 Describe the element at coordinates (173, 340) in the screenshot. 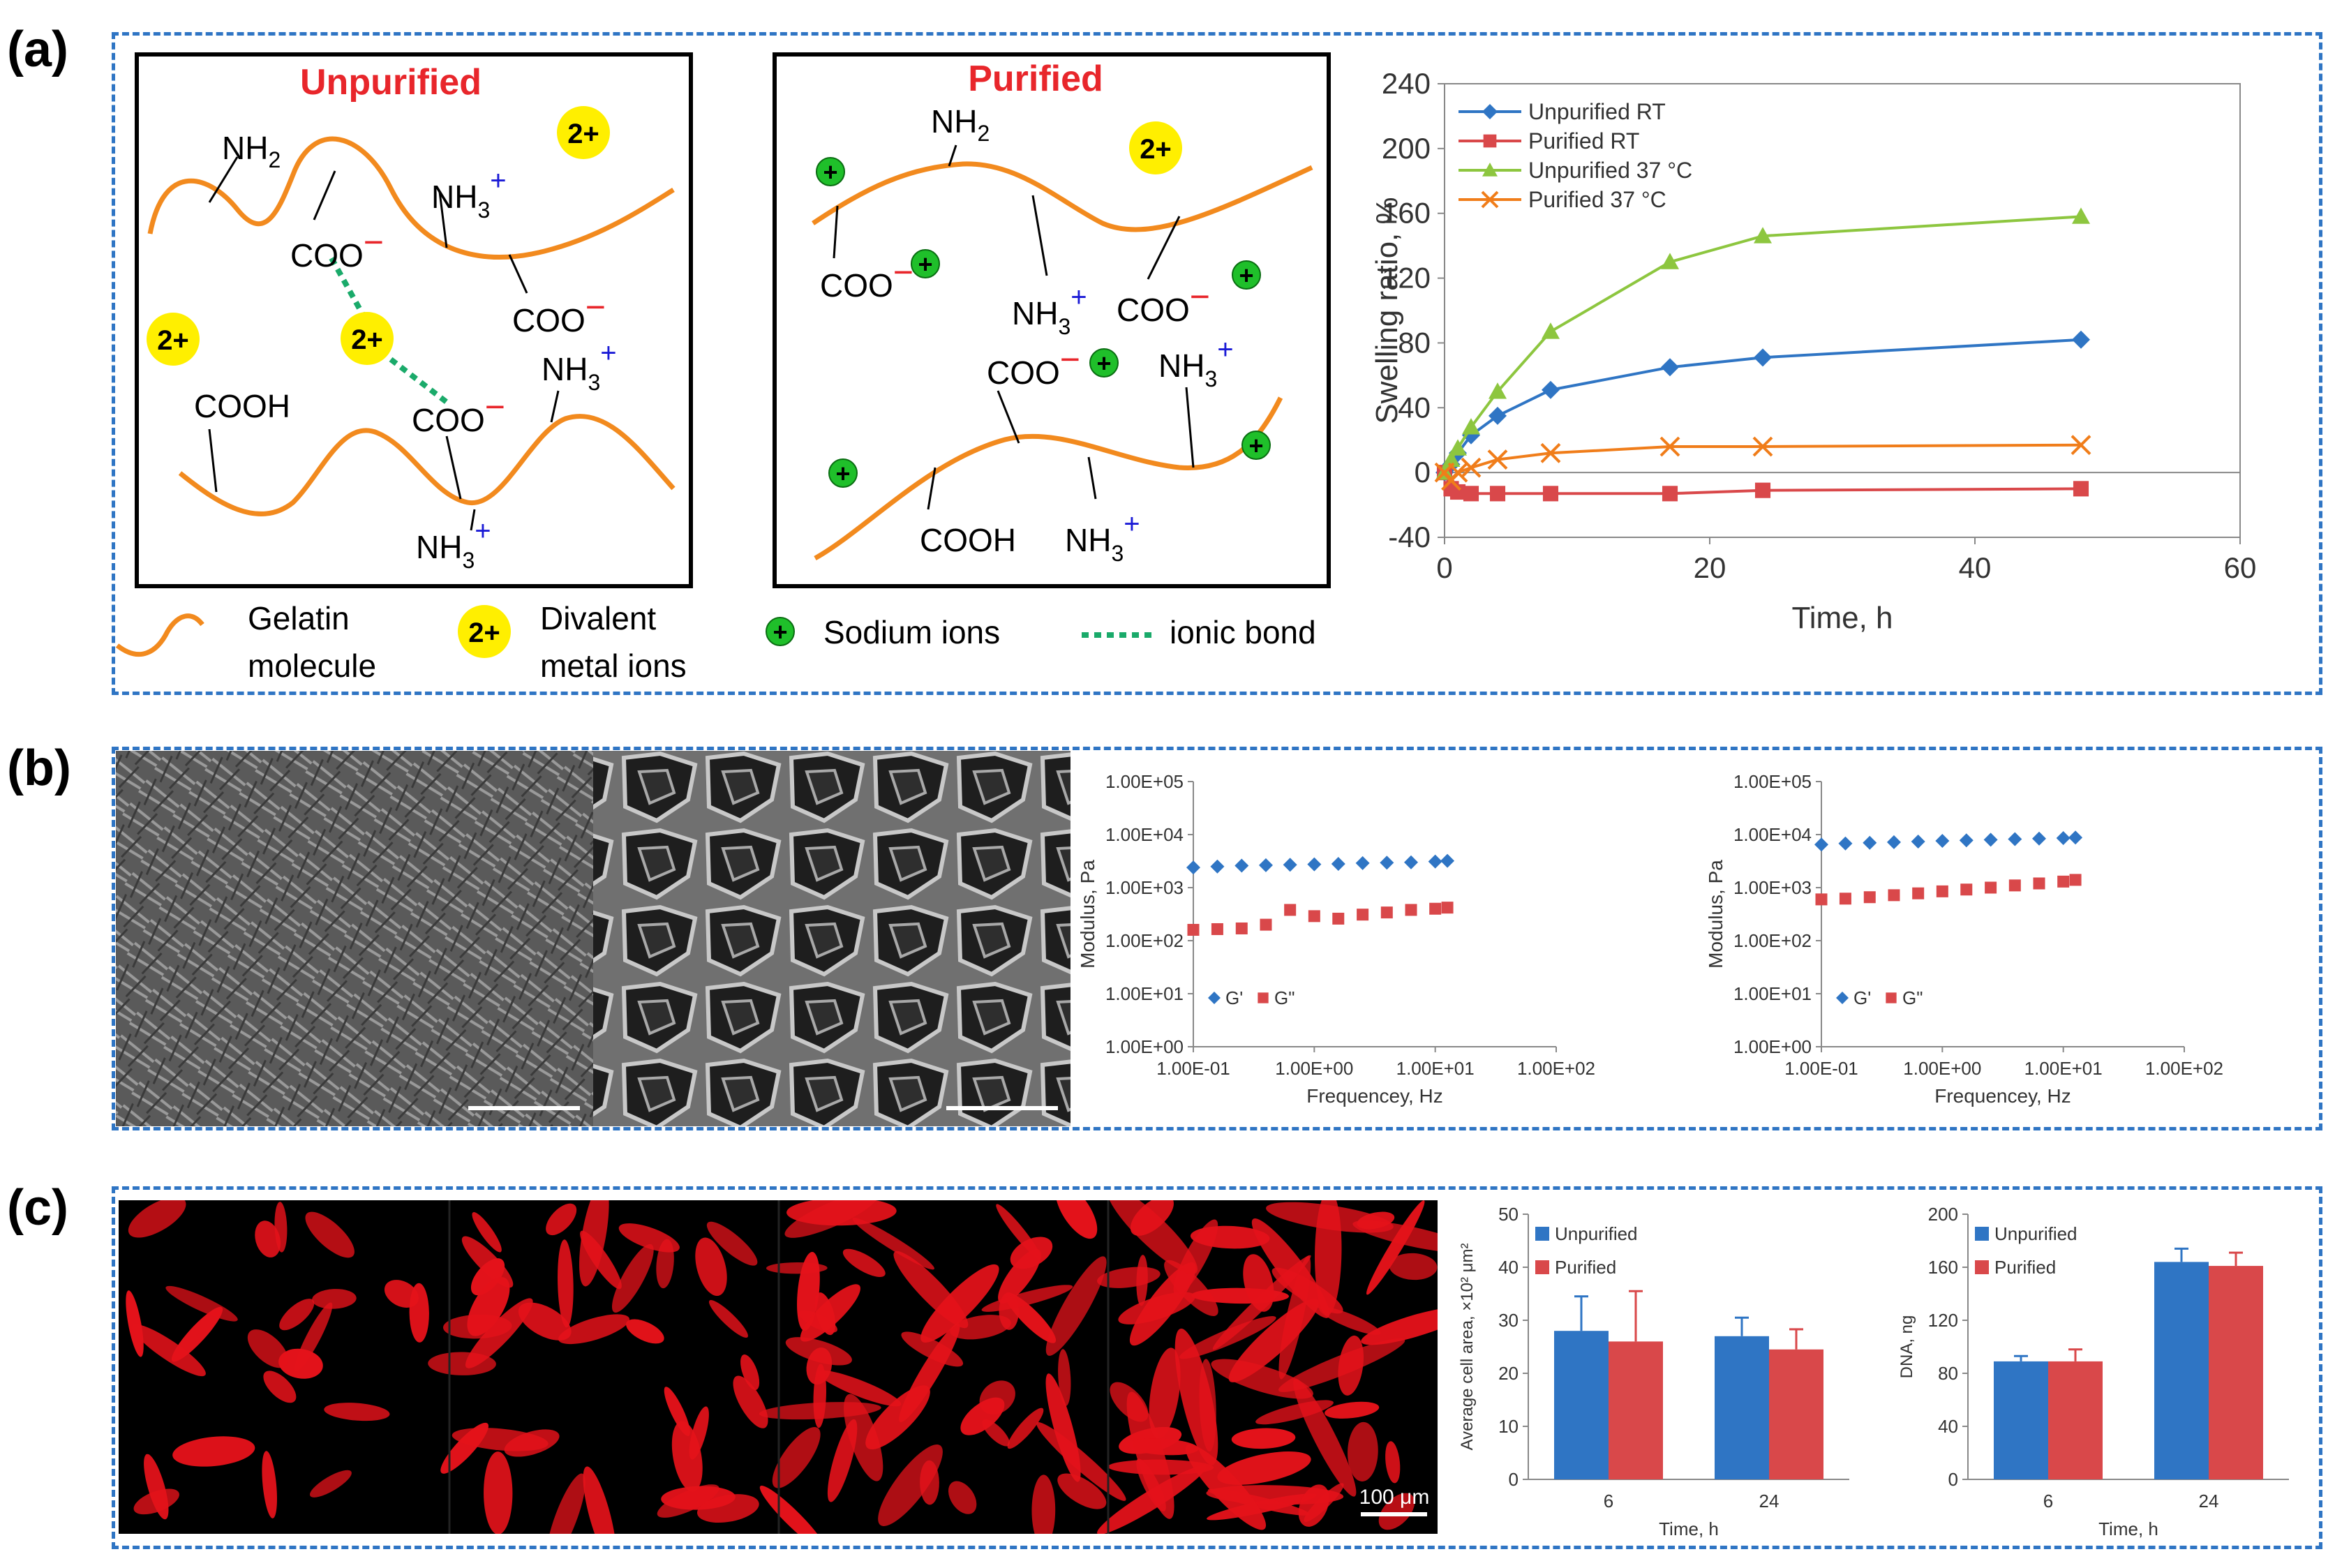

I see `svg-text: 2+` at that location.